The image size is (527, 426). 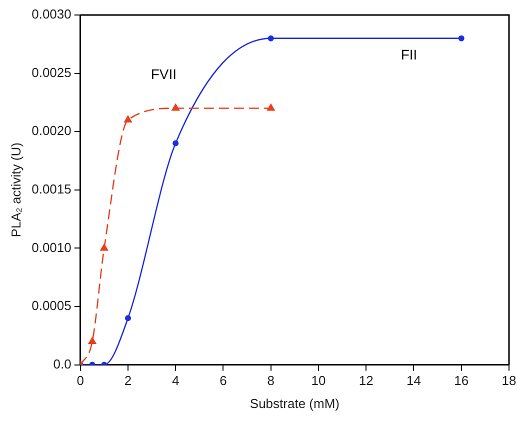 I want to click on x-tick-label: 4, so click(x=176, y=380).